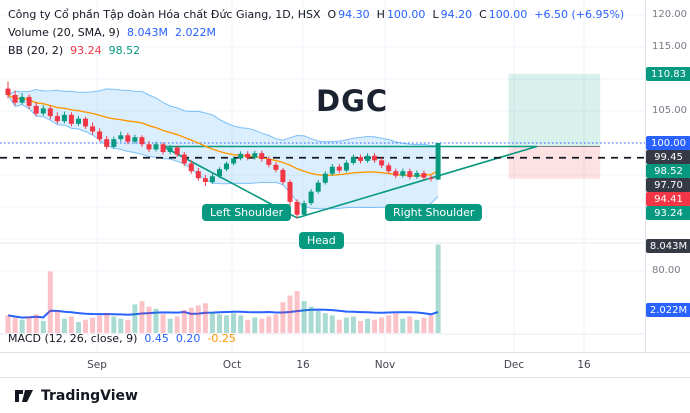  Describe the element at coordinates (97, 365) in the screenshot. I see `time-tick: Sep` at that location.